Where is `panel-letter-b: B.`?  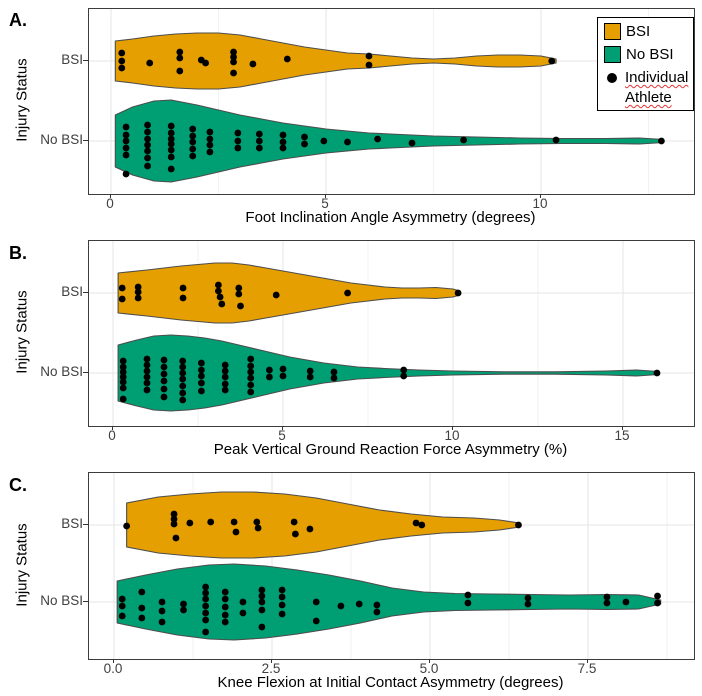 panel-letter-b: B. is located at coordinates (18, 253).